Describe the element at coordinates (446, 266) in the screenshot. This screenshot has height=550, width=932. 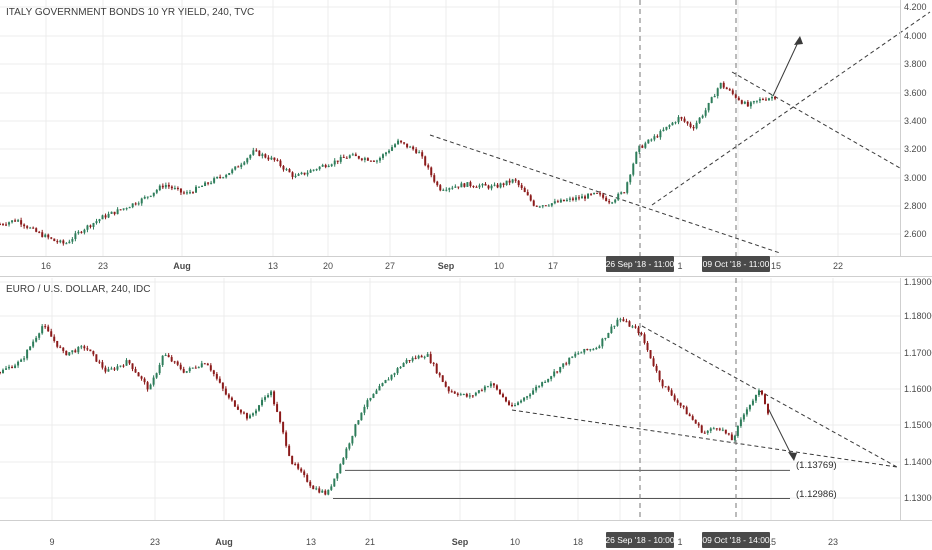
I see `x-tick-label: Sep` at that location.